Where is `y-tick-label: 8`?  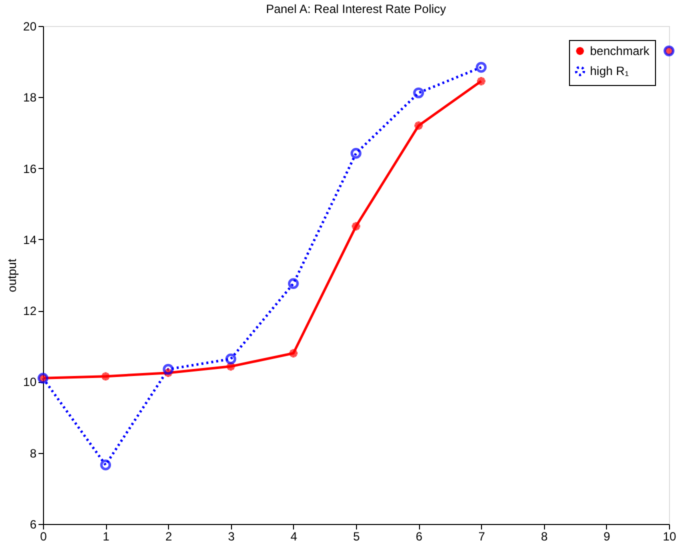 y-tick-label: 8 is located at coordinates (33, 453).